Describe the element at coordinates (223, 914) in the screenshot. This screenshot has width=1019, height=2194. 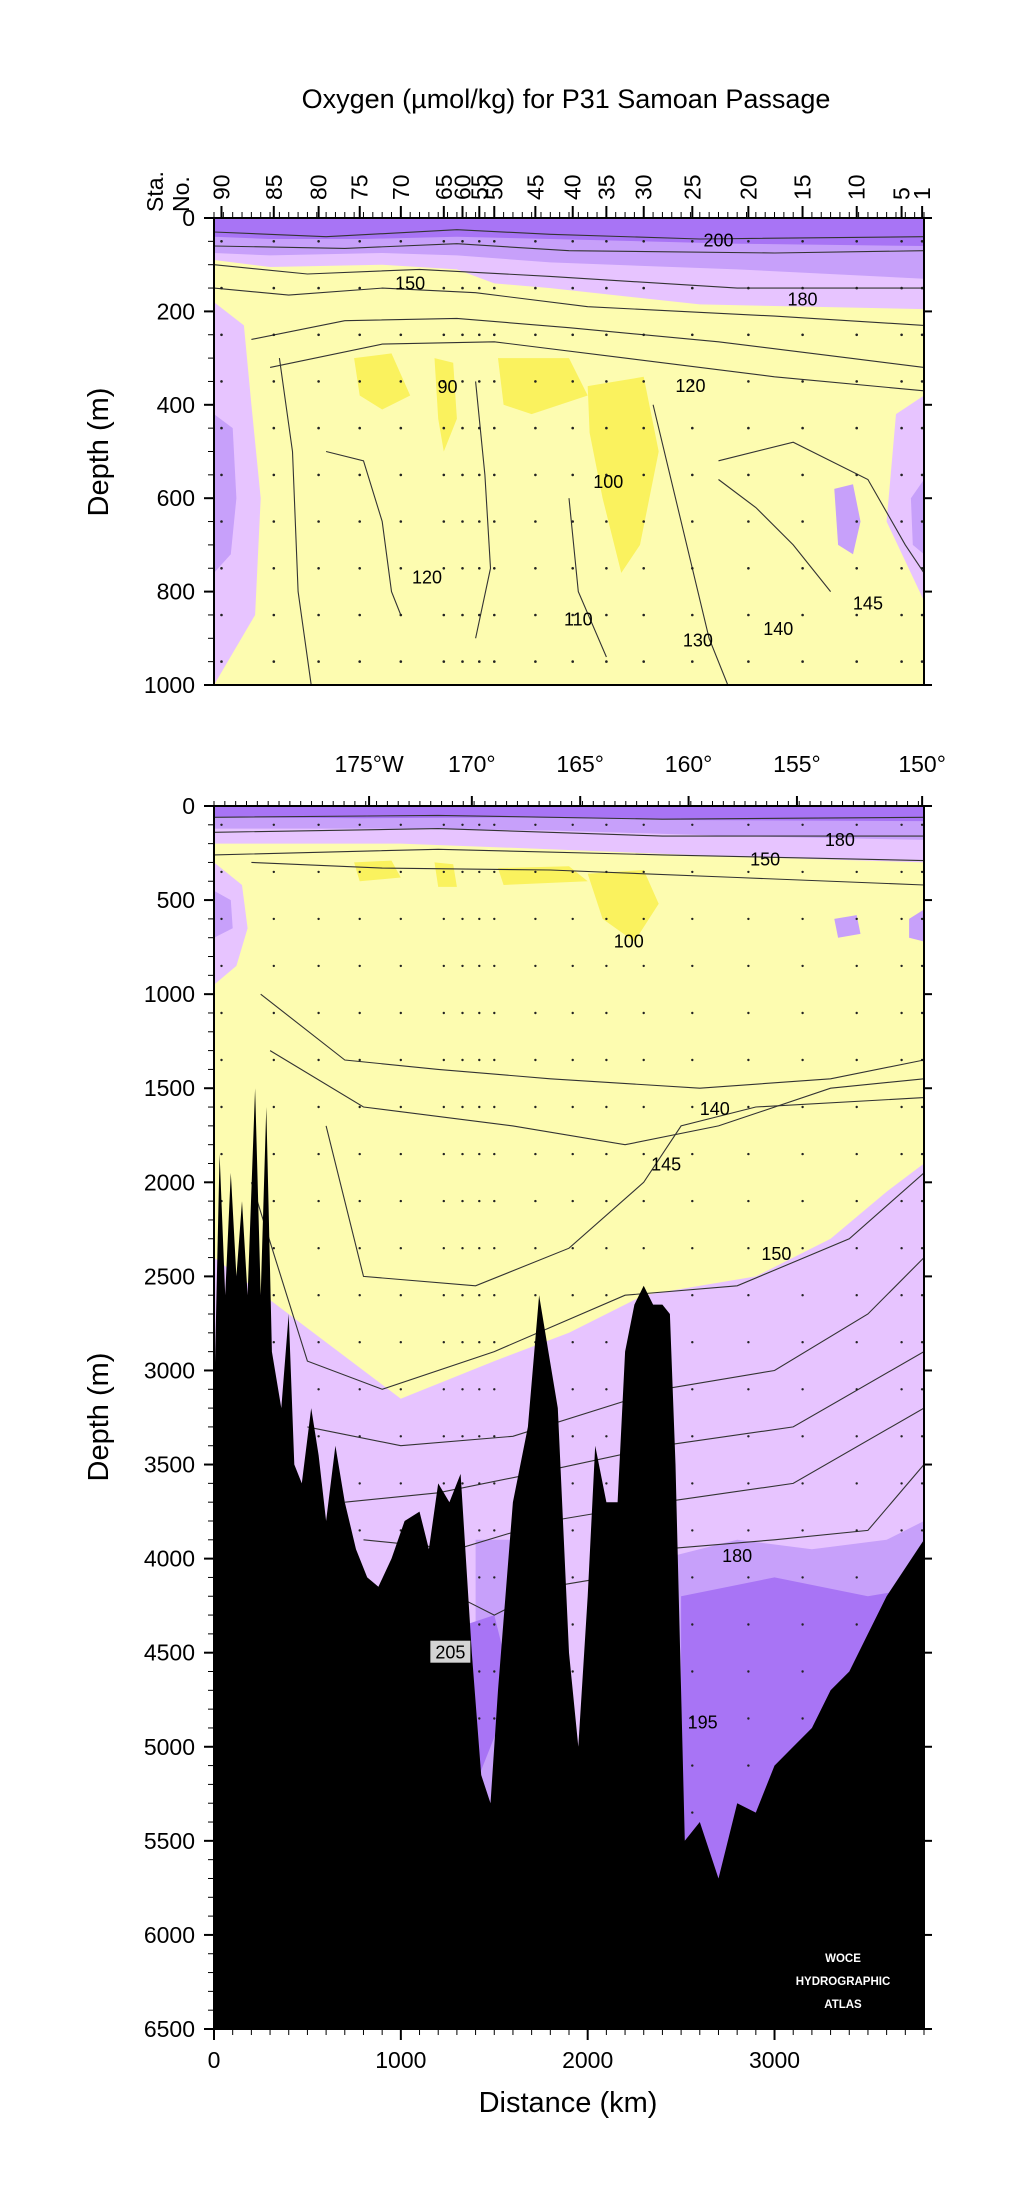
I see `field-high` at that location.